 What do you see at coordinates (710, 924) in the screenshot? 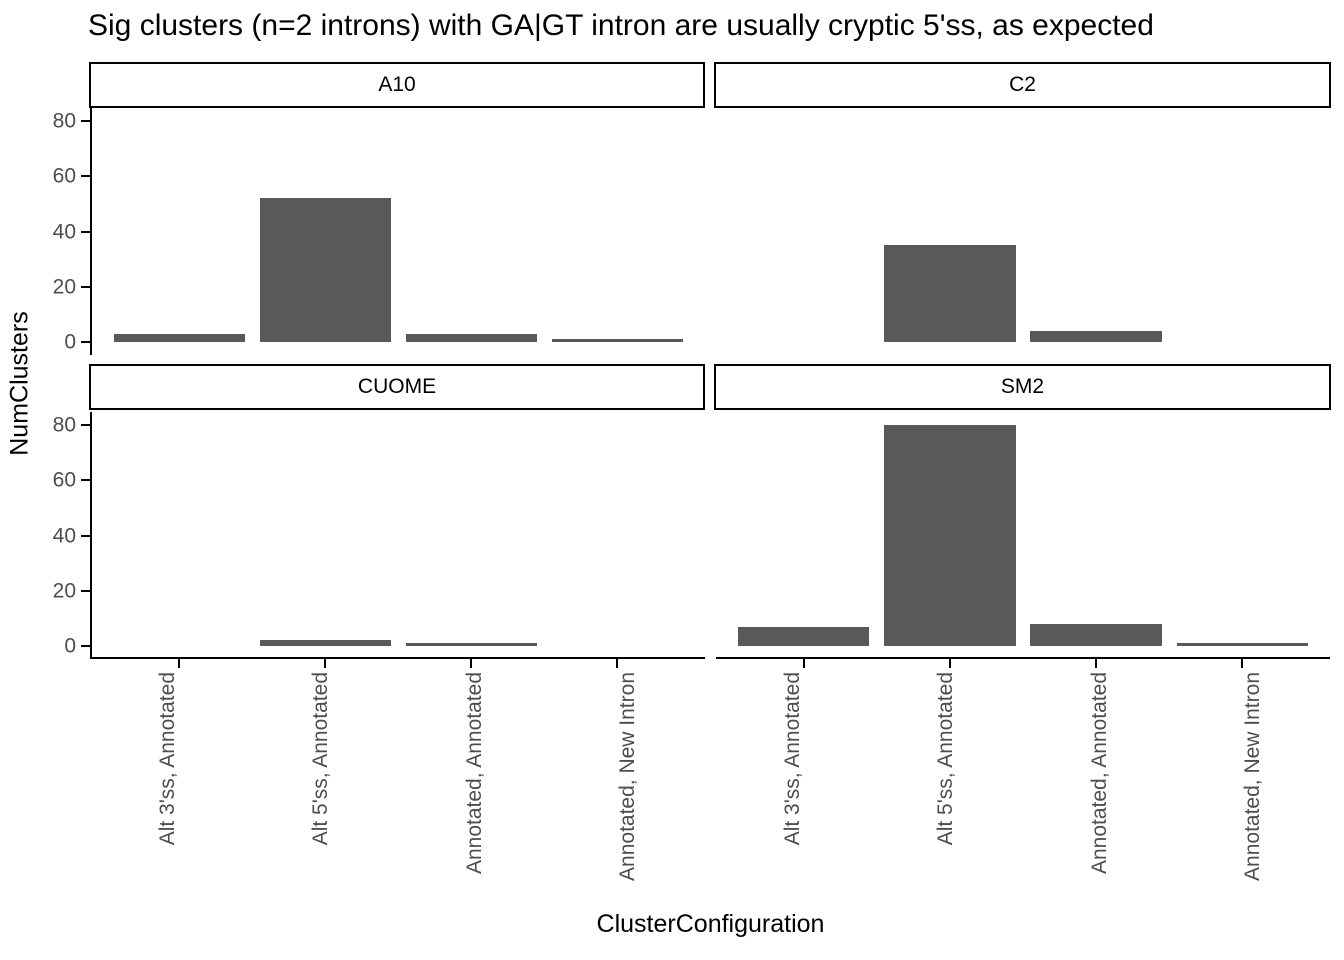
I see `x-axis-title: ClusterConfiguration` at bounding box center [710, 924].